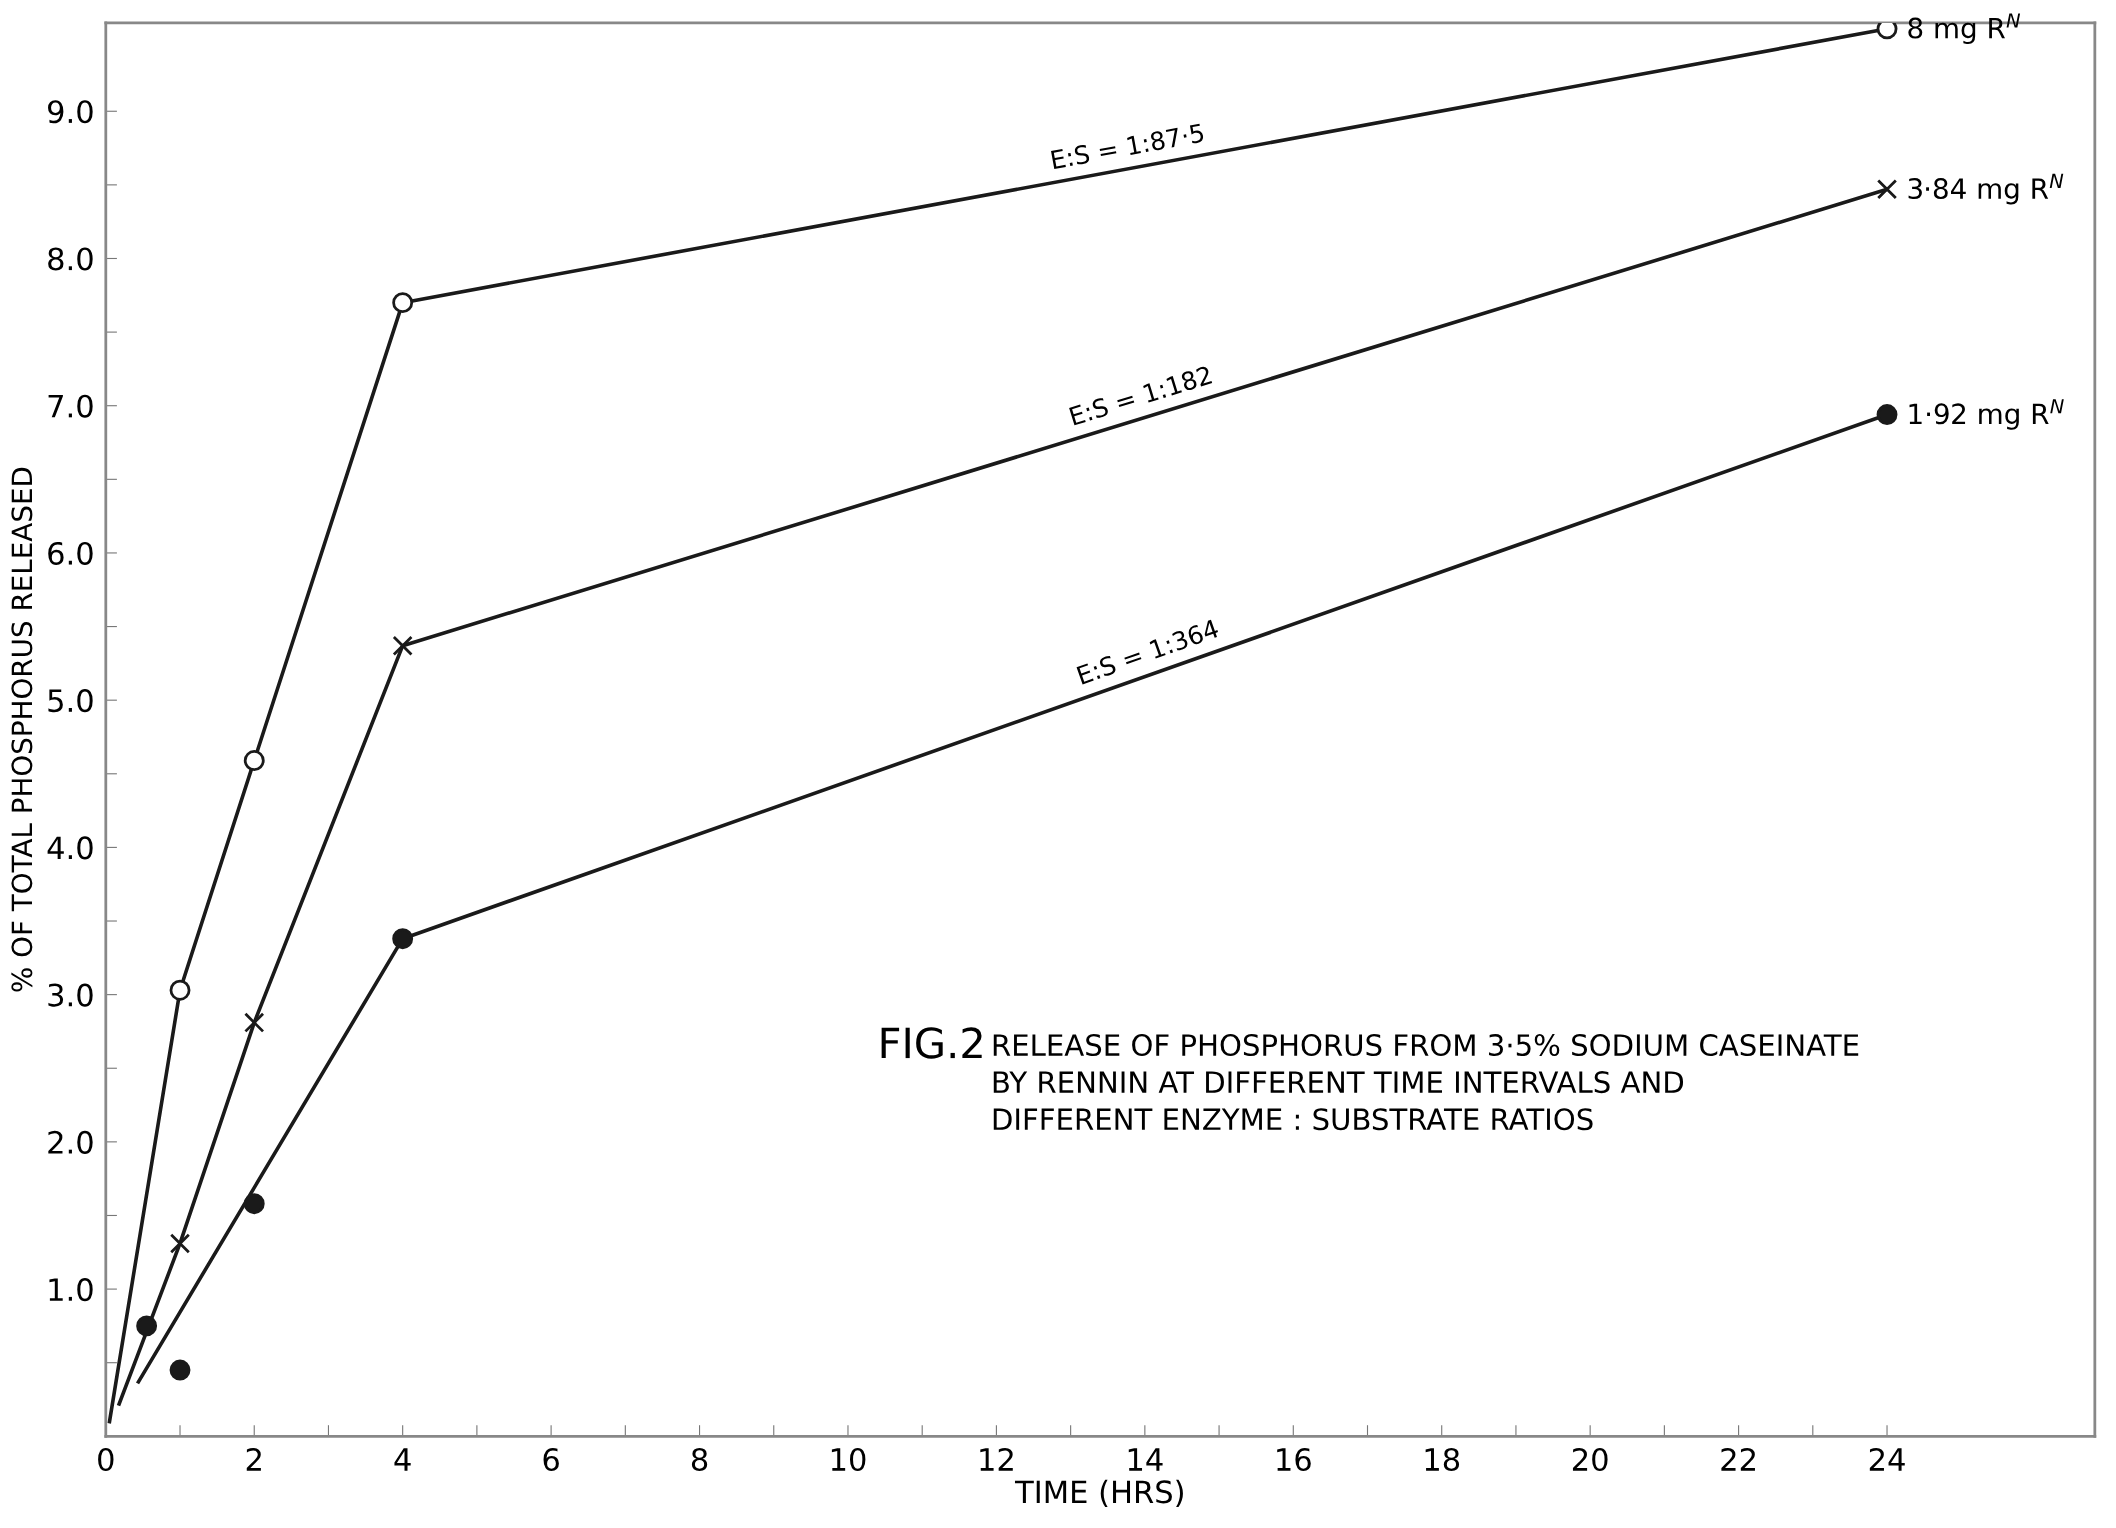 This screenshot has height=1528, width=2116. What do you see at coordinates (551, 1459) in the screenshot?
I see `x-tick-label: 6` at bounding box center [551, 1459].